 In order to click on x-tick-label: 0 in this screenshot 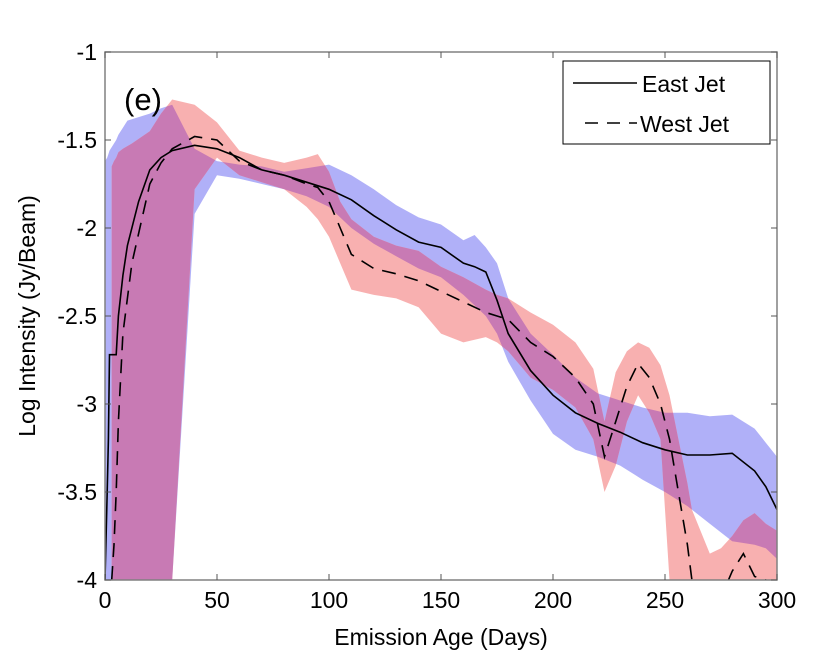, I will do `click(105, 600)`.